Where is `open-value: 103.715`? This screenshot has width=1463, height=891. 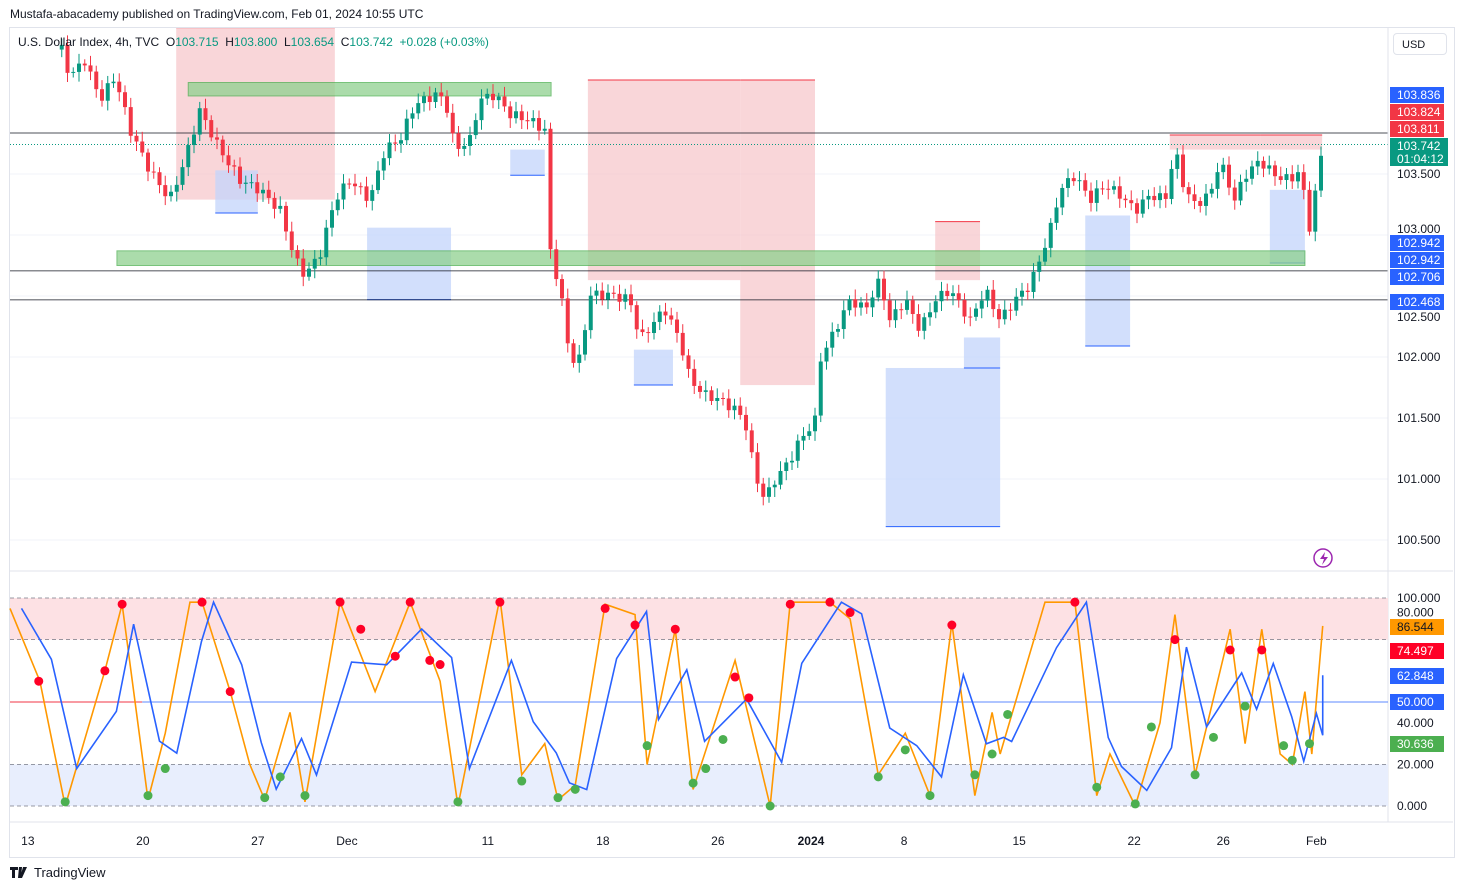
open-value: 103.715 is located at coordinates (197, 42).